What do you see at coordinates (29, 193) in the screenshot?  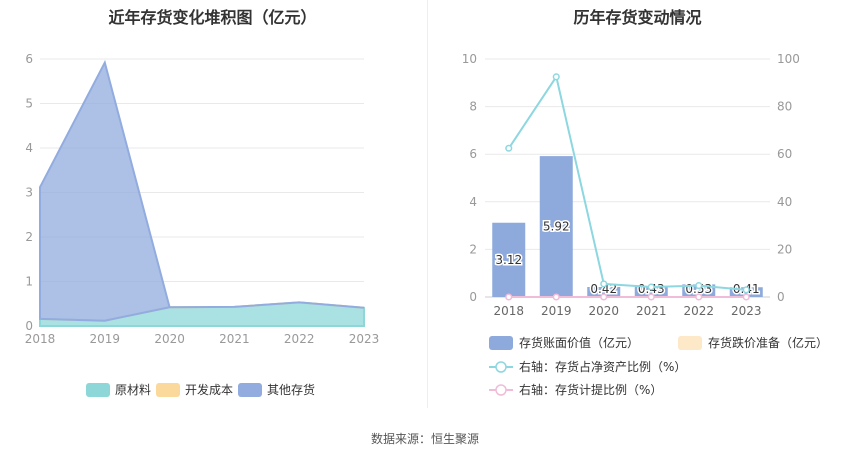 I see `y-tick-label: 3` at bounding box center [29, 193].